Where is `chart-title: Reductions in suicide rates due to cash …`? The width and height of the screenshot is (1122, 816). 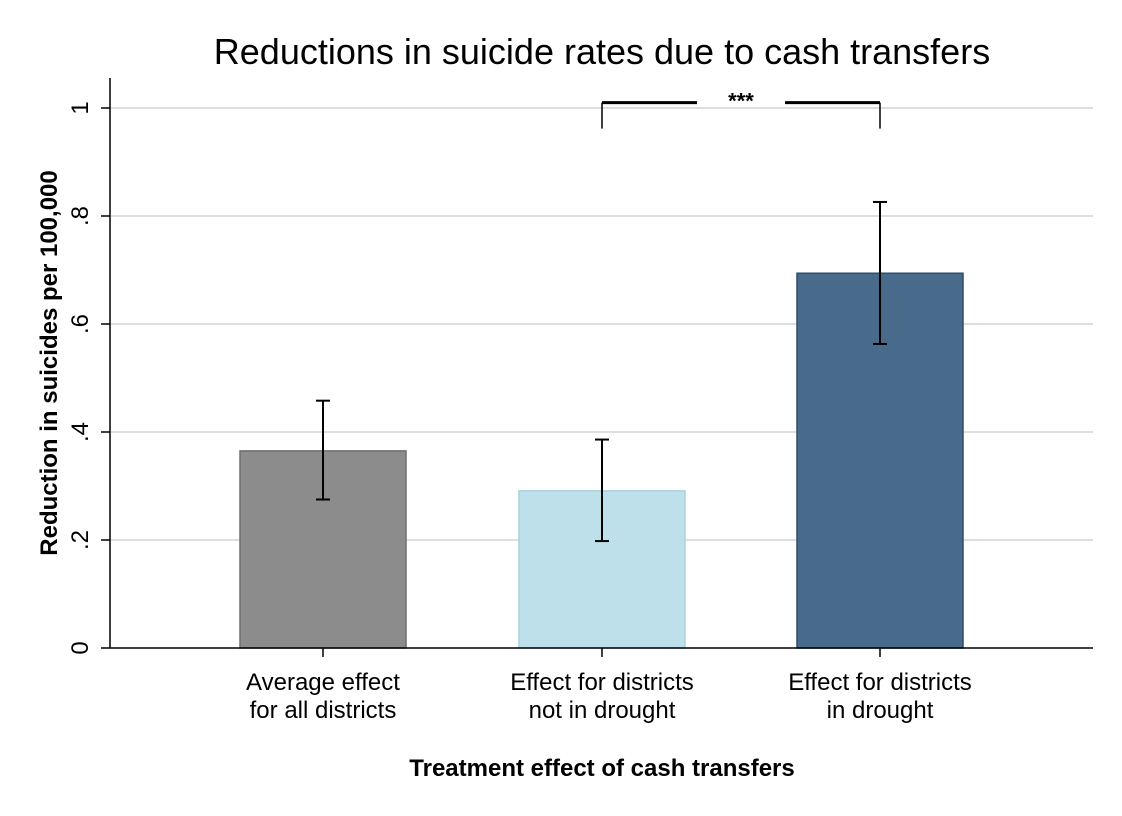
chart-title: Reductions in suicide rates due to cash … is located at coordinates (602, 51).